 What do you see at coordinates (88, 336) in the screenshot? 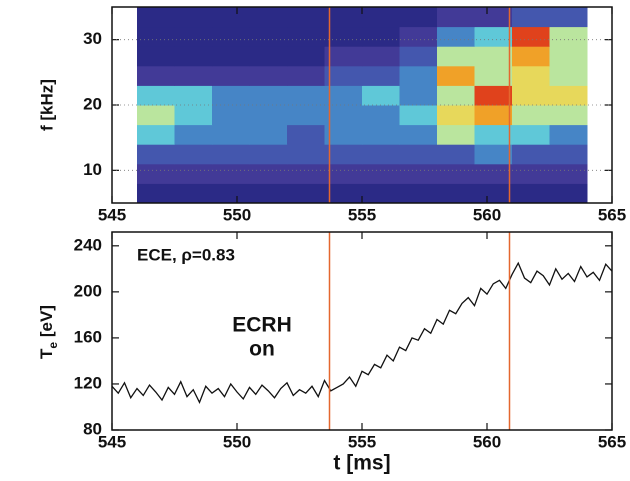
I see `y-tick-label: 160` at bounding box center [88, 336].